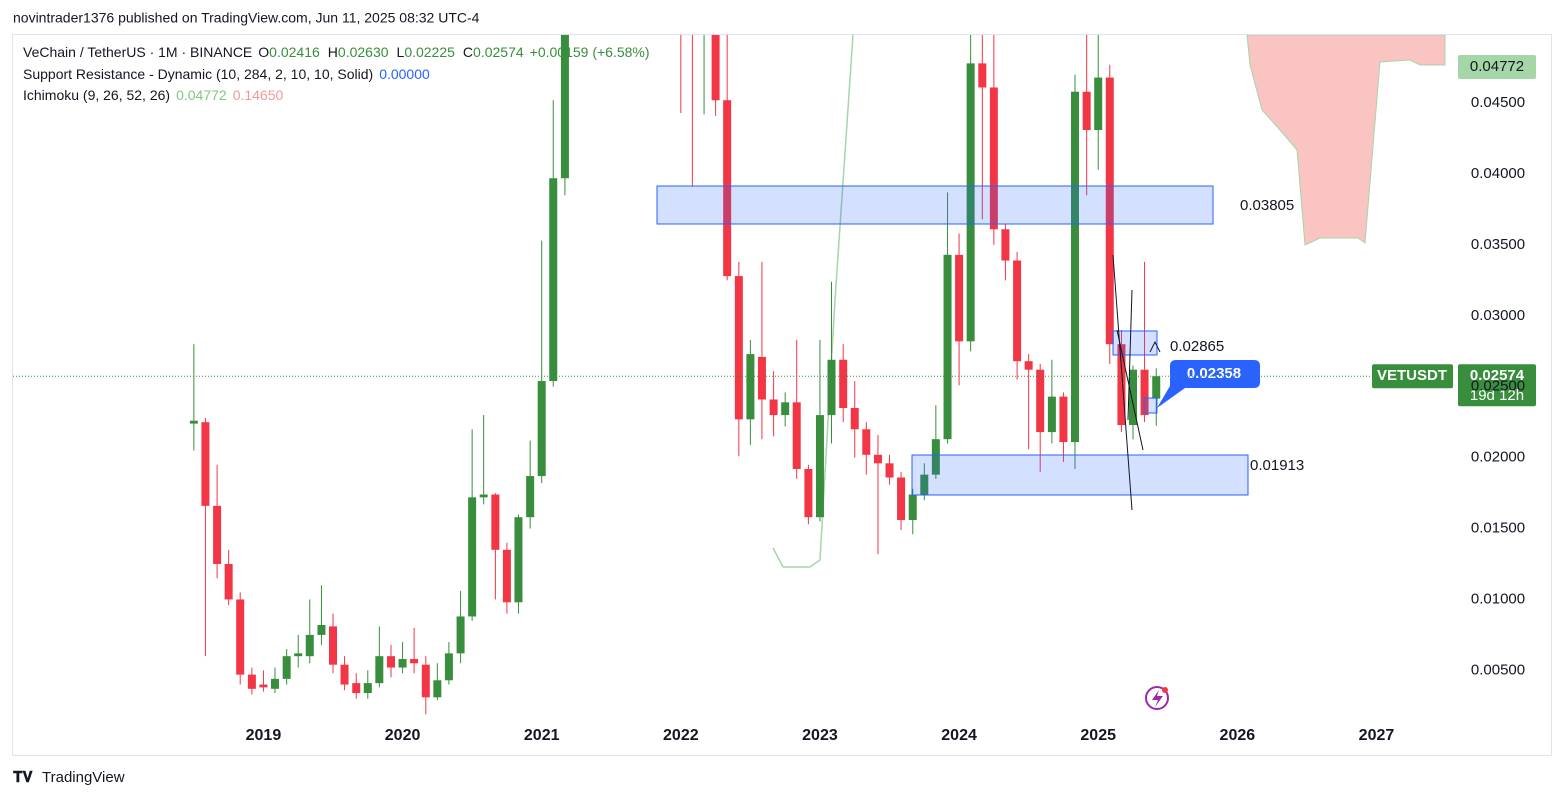 The image size is (1564, 800). Describe the element at coordinates (83, 777) in the screenshot. I see `footer: TradingView` at that location.